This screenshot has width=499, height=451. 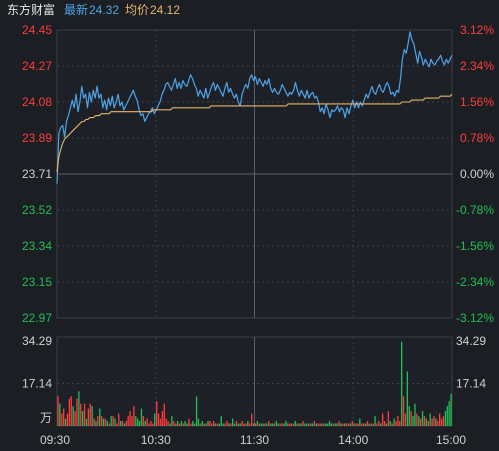 What do you see at coordinates (475, 282) in the screenshot?
I see `percent-tick-label: -2.34%` at bounding box center [475, 282].